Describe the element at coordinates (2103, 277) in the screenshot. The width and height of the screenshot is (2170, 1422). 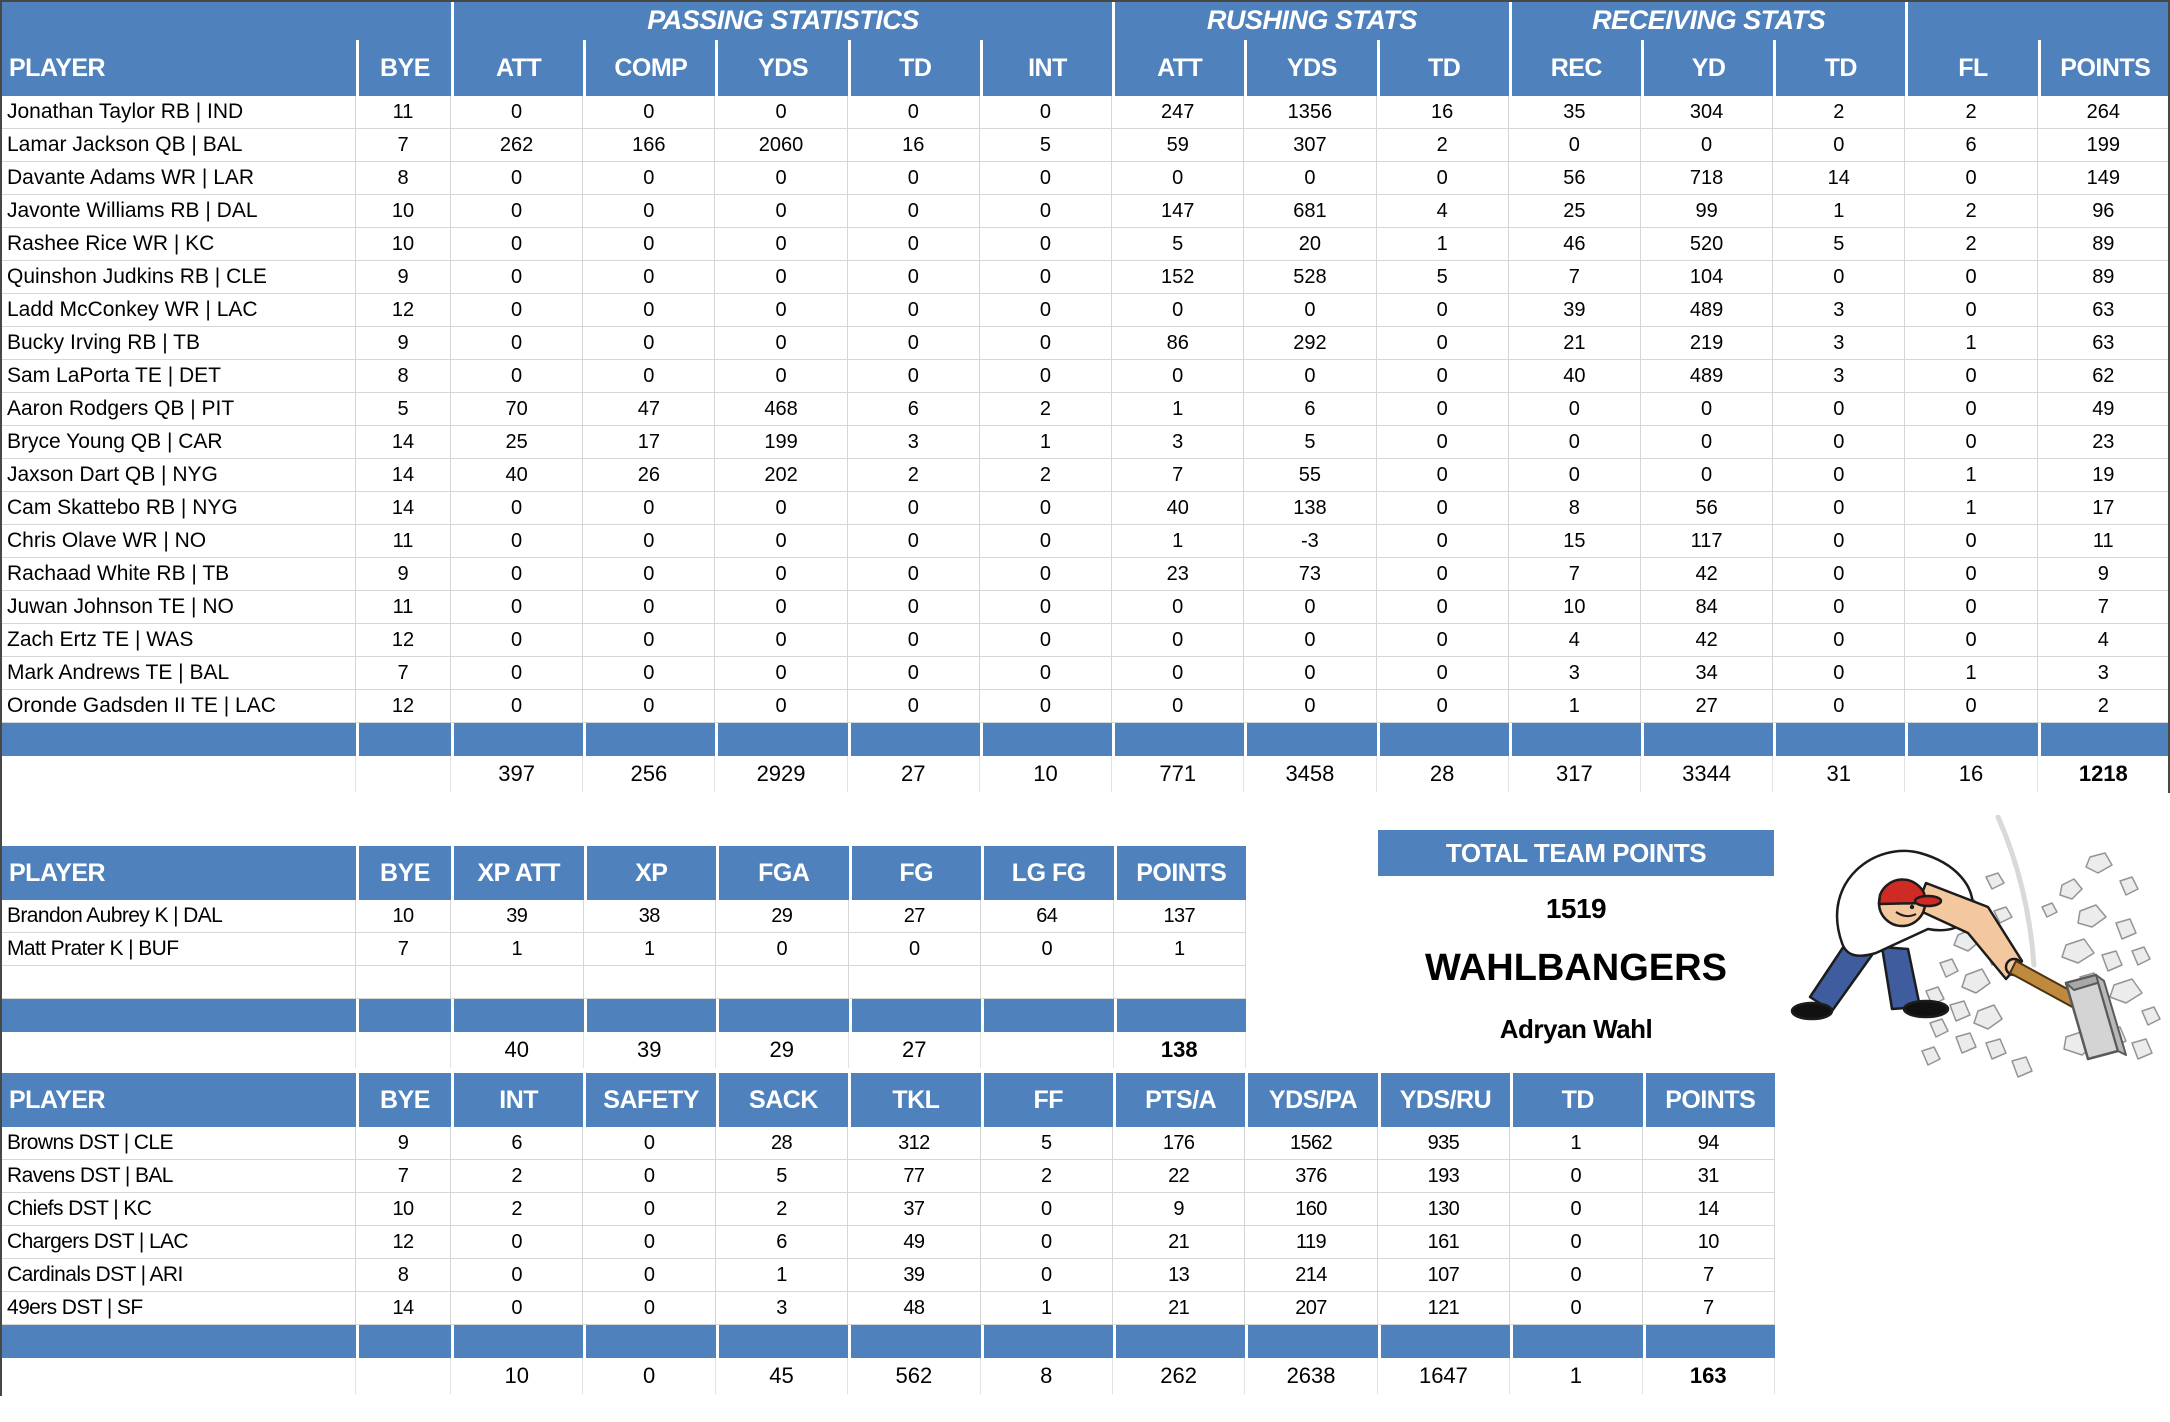
I see `stat-cell: 89` at that location.